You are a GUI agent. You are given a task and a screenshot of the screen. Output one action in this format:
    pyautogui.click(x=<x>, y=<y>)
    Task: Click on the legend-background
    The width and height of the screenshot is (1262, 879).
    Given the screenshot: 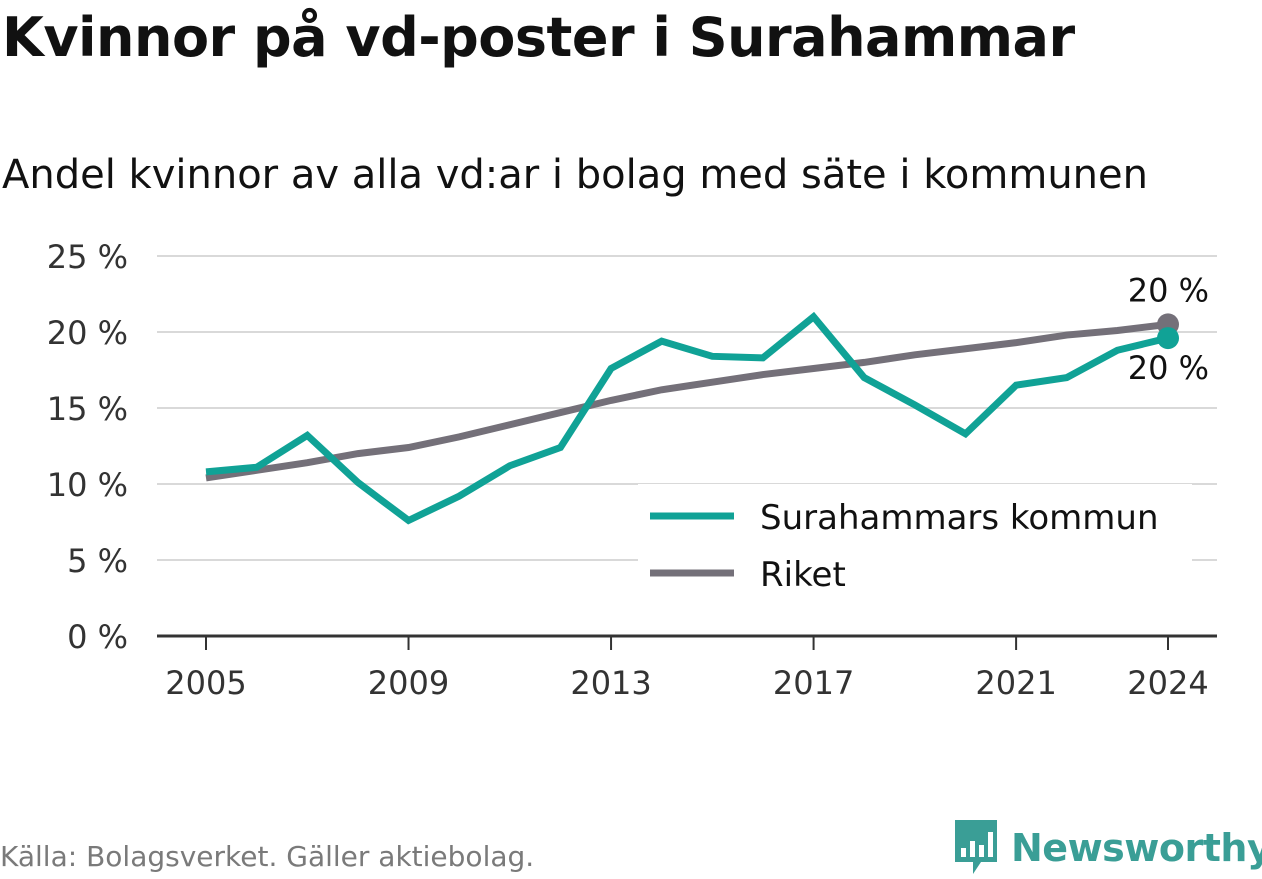 What is the action you would take?
    pyautogui.click(x=915, y=544)
    